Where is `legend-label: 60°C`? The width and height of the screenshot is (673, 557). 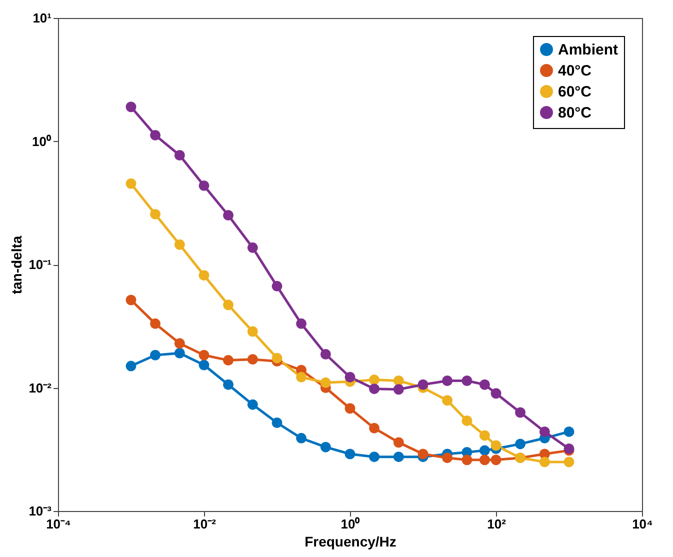
legend-label: 60°C is located at coordinates (575, 92).